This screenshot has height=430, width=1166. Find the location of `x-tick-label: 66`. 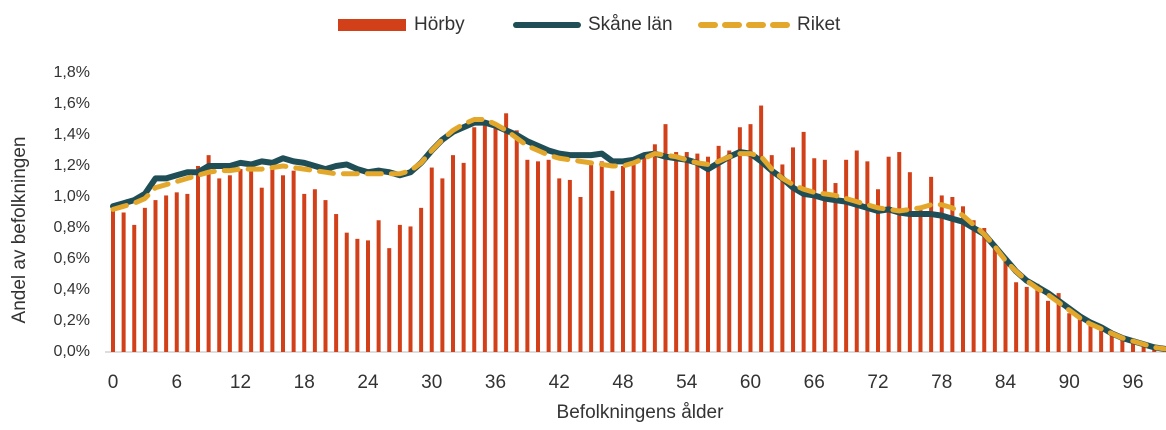

x-tick-label: 66 is located at coordinates (814, 382).